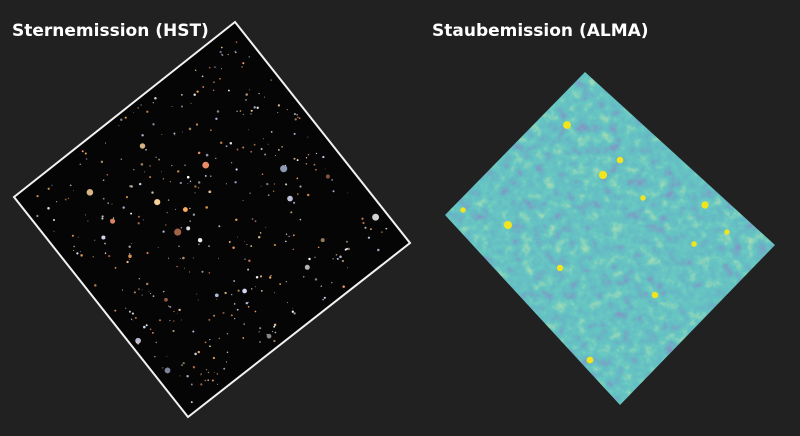  Describe the element at coordinates (540, 31) in the screenshot. I see `panel-title: Staubemission (ALMA)` at that location.